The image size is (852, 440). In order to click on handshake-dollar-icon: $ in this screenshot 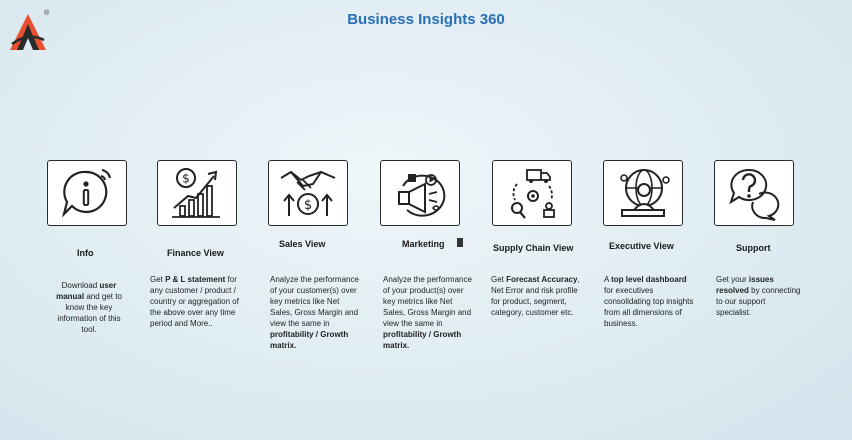, I will do `click(308, 193)`.